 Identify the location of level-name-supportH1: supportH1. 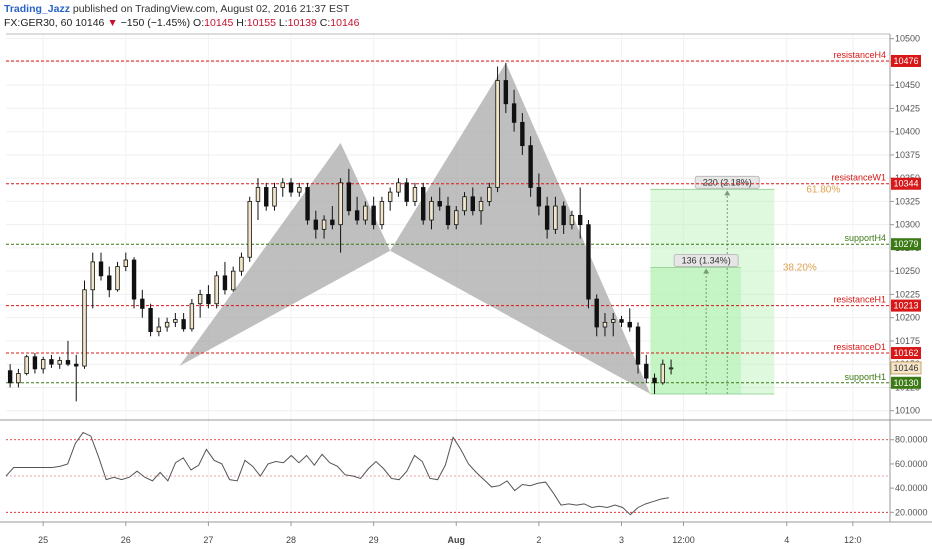
(865, 377).